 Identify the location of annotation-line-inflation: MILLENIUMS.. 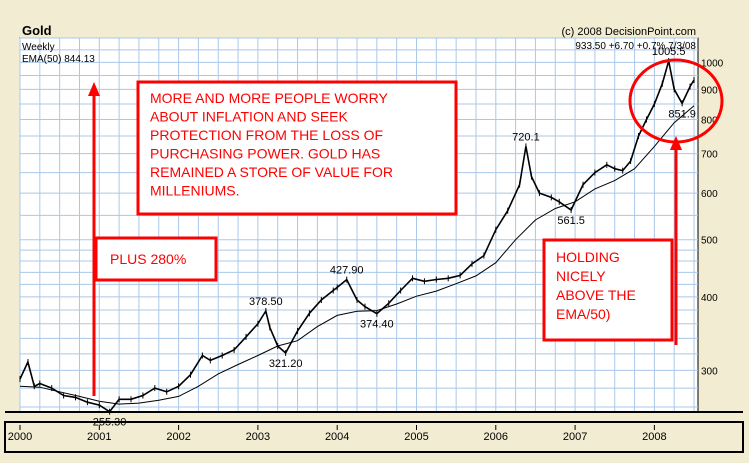
(194, 191).